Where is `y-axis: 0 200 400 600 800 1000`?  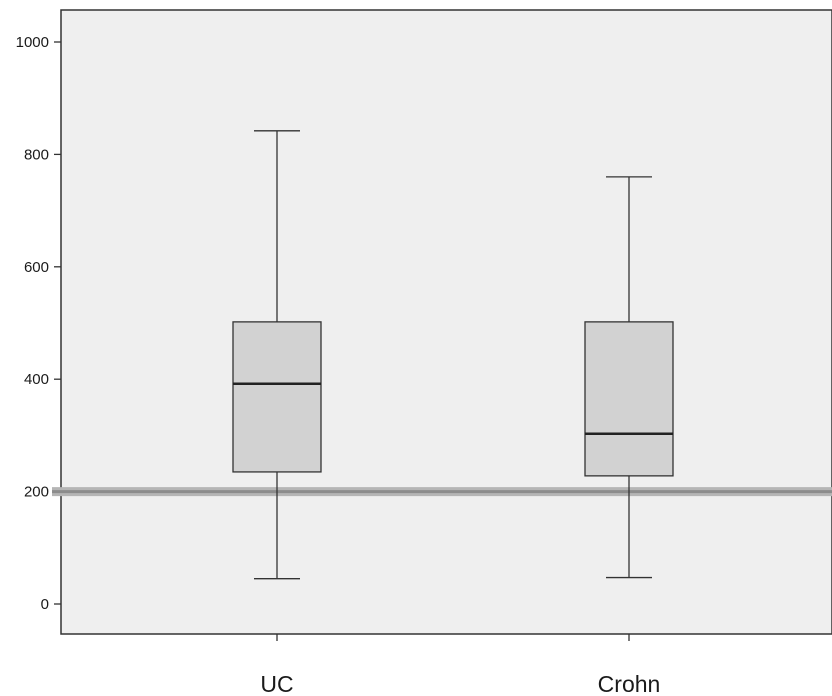 y-axis: 0 200 400 600 800 1000 is located at coordinates (38, 323).